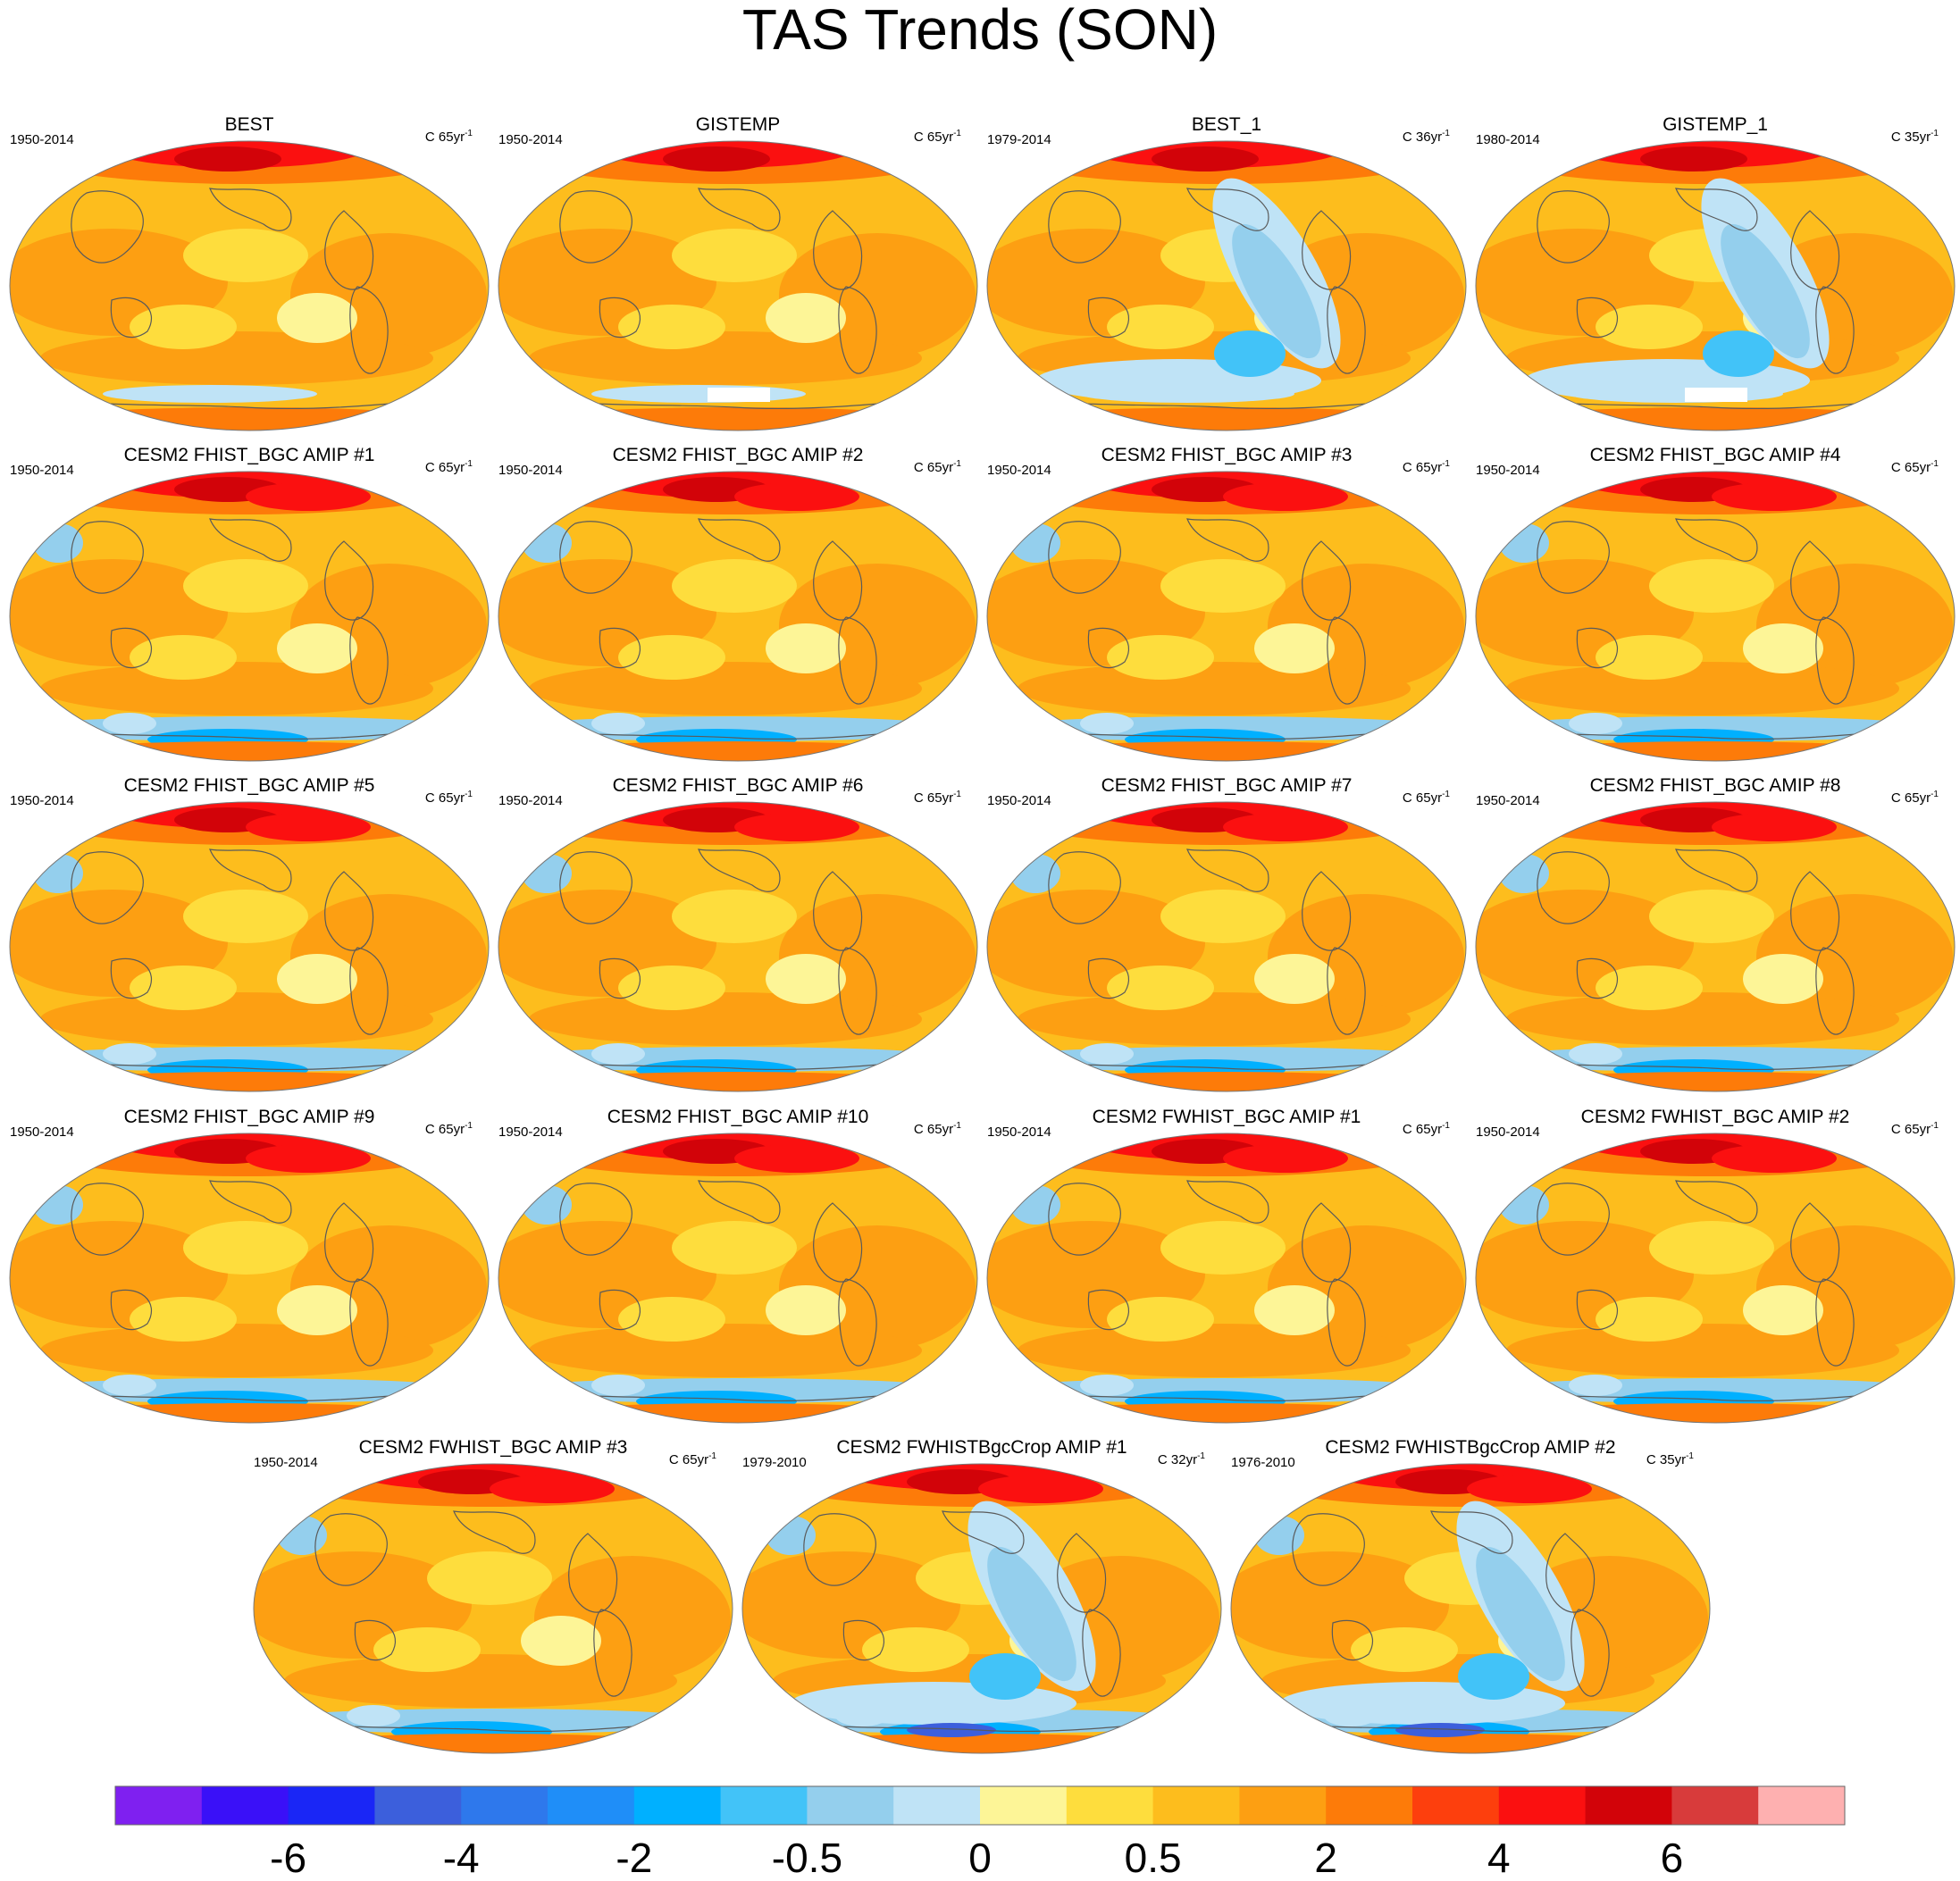  What do you see at coordinates (1915, 137) in the screenshot?
I see `panel-units: C 35yr-1` at bounding box center [1915, 137].